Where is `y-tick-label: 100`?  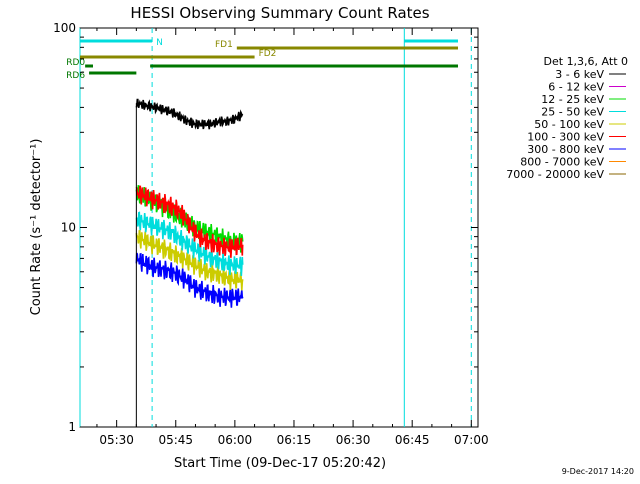
y-tick-label: 100 is located at coordinates (64, 28).